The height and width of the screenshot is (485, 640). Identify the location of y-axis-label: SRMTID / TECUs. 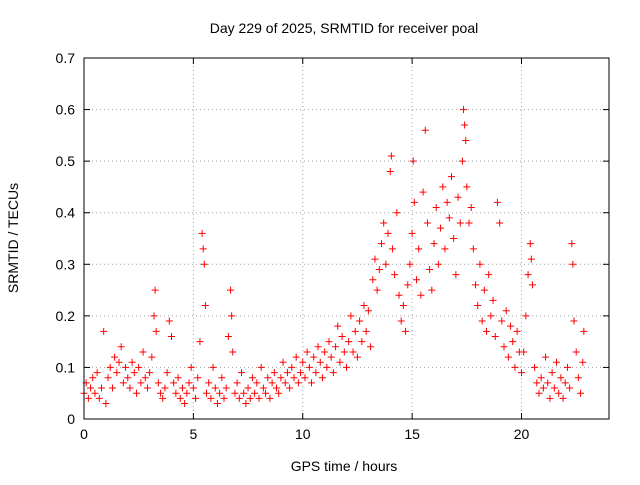
(13, 238).